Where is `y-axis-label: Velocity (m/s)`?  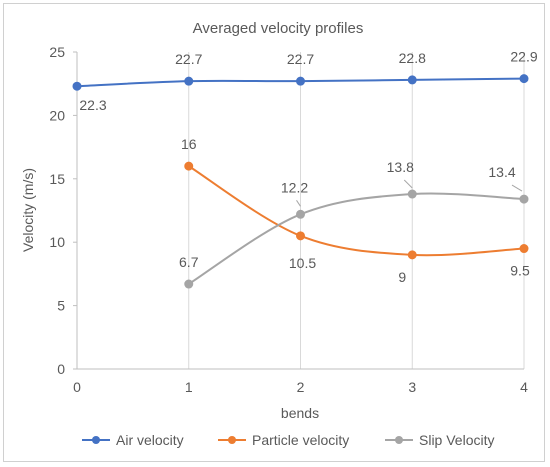
y-axis-label: Velocity (m/s) is located at coordinates (28, 210).